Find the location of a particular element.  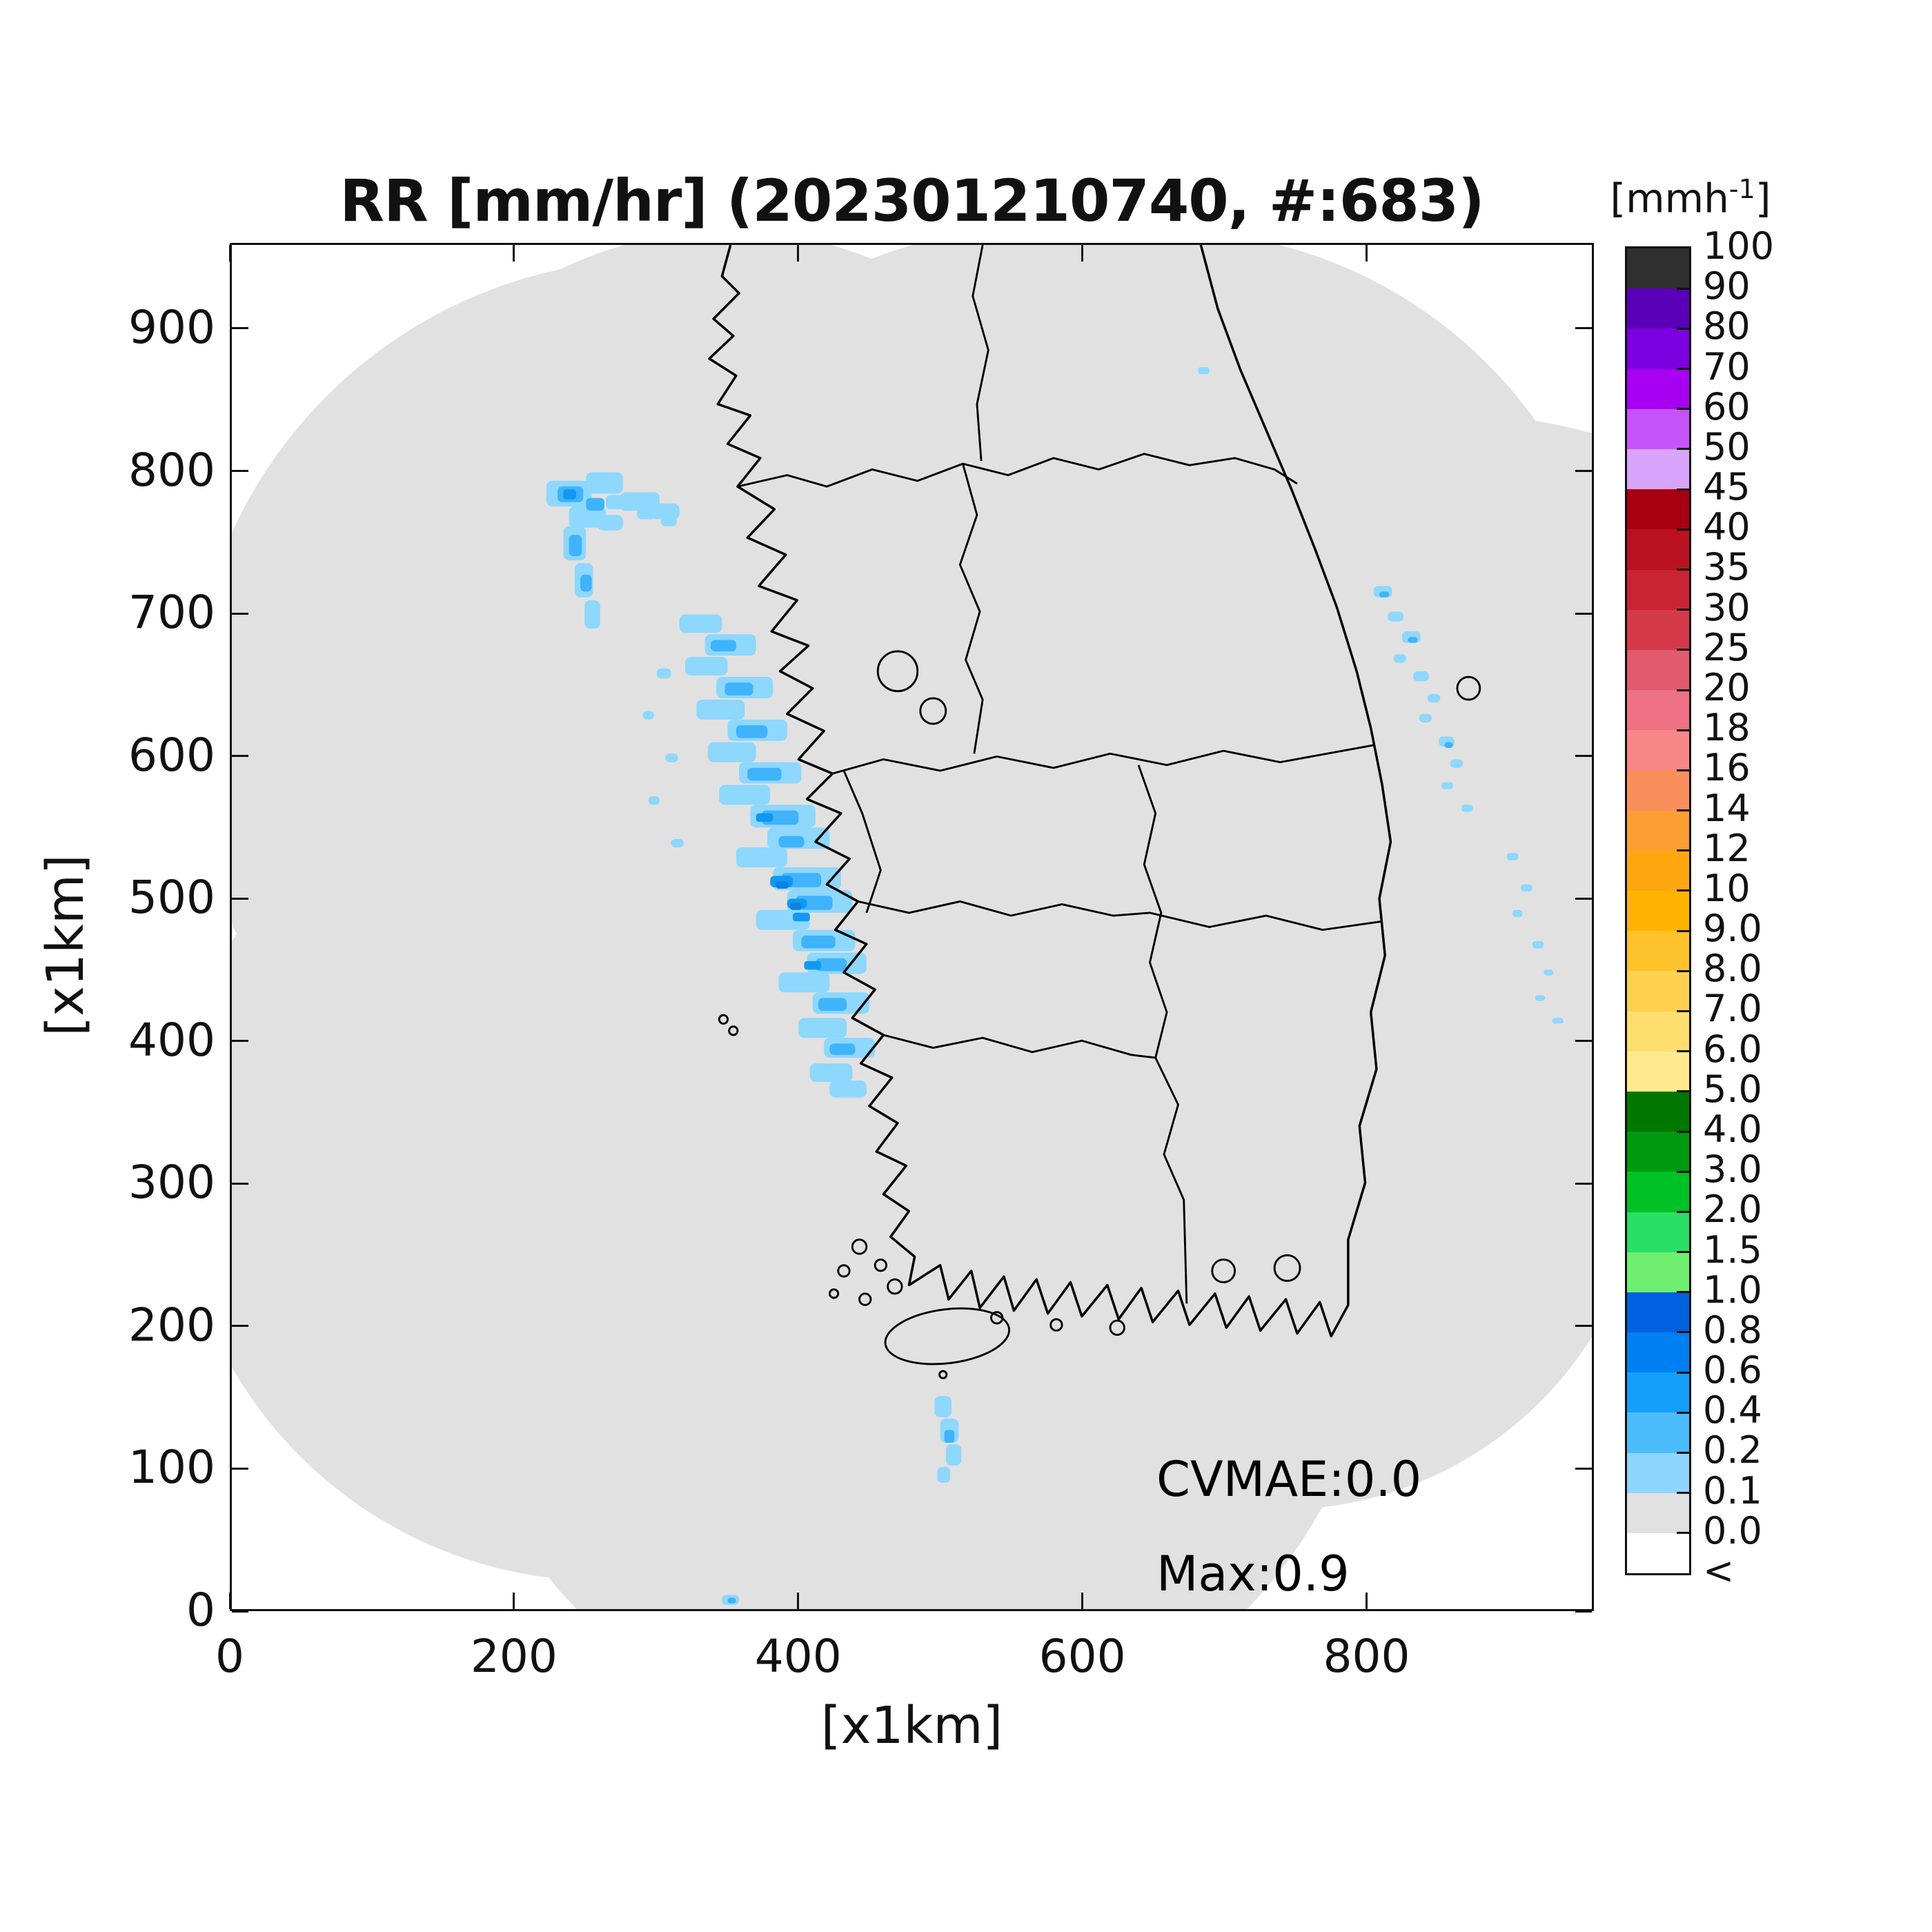

y-tick-label: 0 is located at coordinates (200, 1610).